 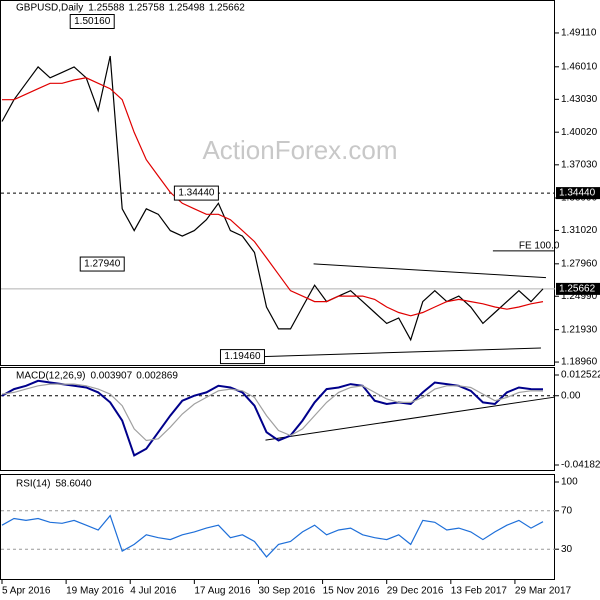 What do you see at coordinates (73, 484) in the screenshot?
I see `rsi-value: 58.6040` at bounding box center [73, 484].